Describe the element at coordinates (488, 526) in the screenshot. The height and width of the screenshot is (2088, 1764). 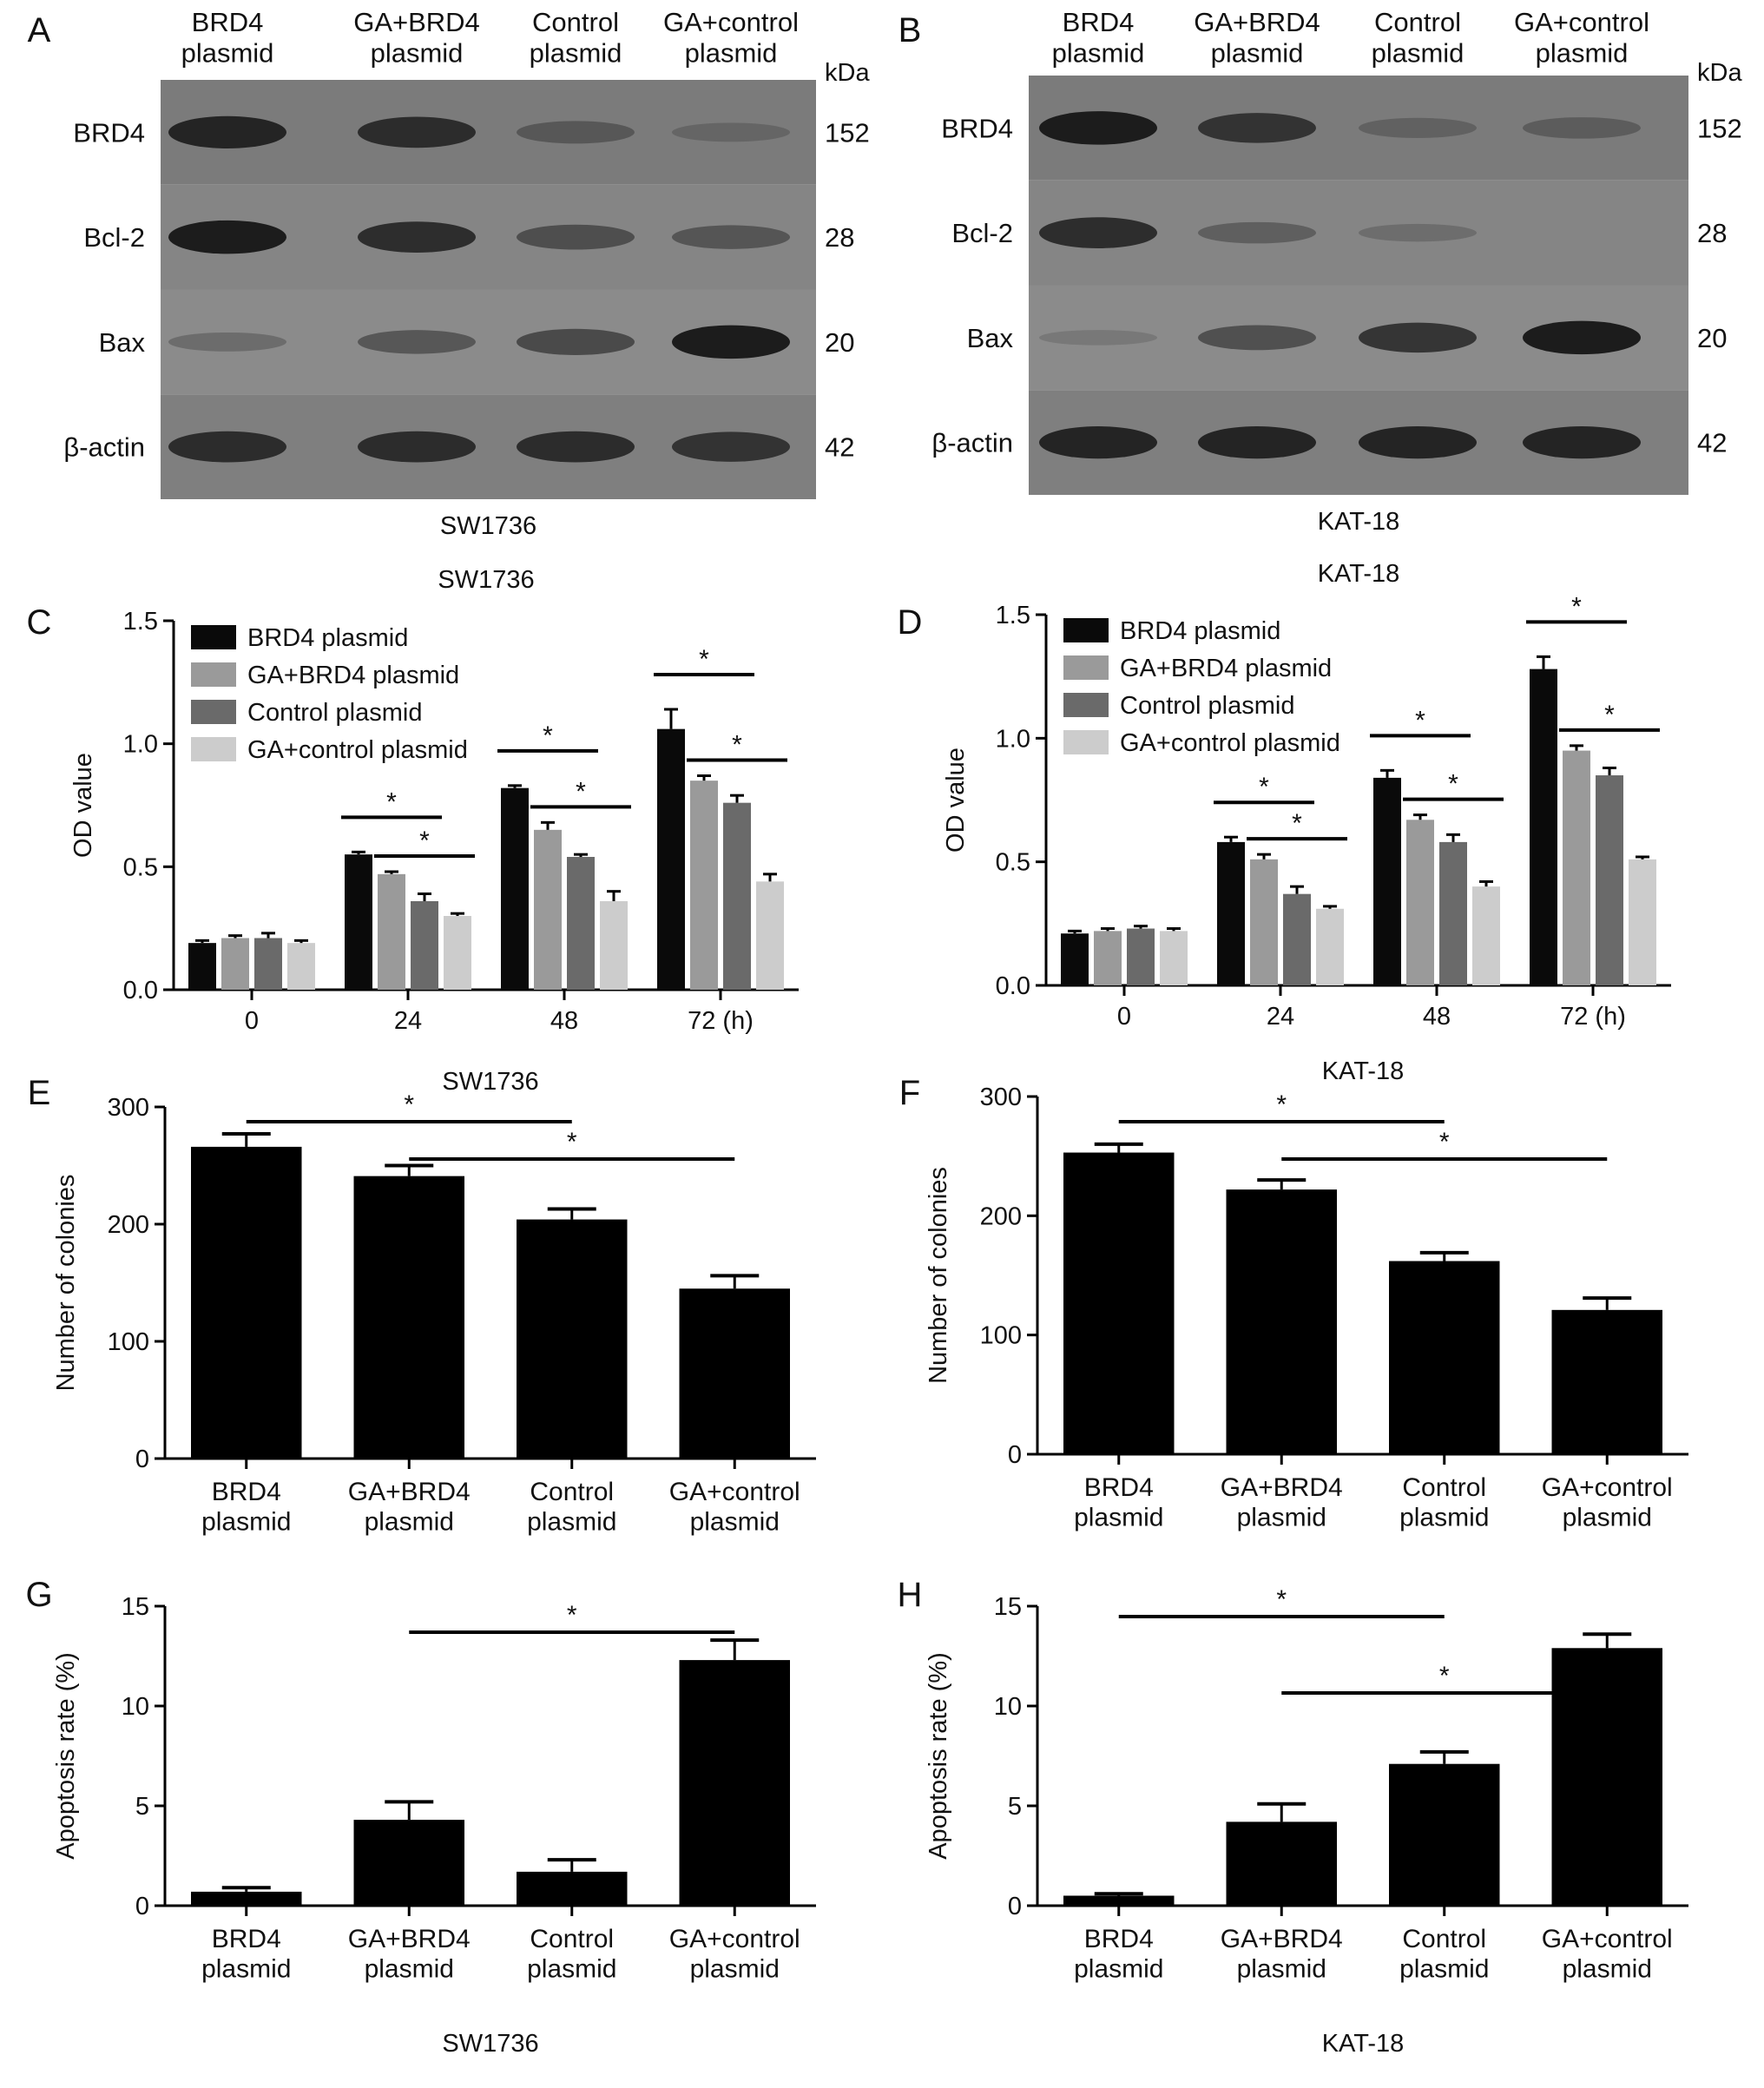
I see `blot-caption: SW1736` at that location.